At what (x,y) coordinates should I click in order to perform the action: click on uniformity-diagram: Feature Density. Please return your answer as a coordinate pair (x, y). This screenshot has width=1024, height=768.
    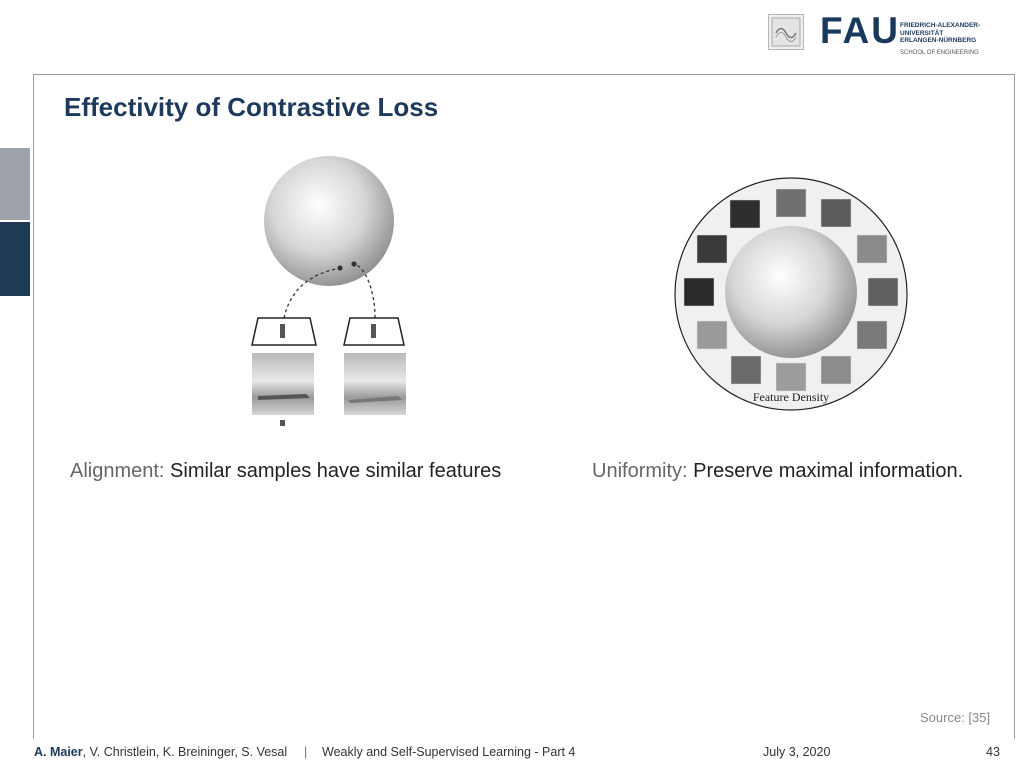
    Looking at the image, I should click on (791, 294).